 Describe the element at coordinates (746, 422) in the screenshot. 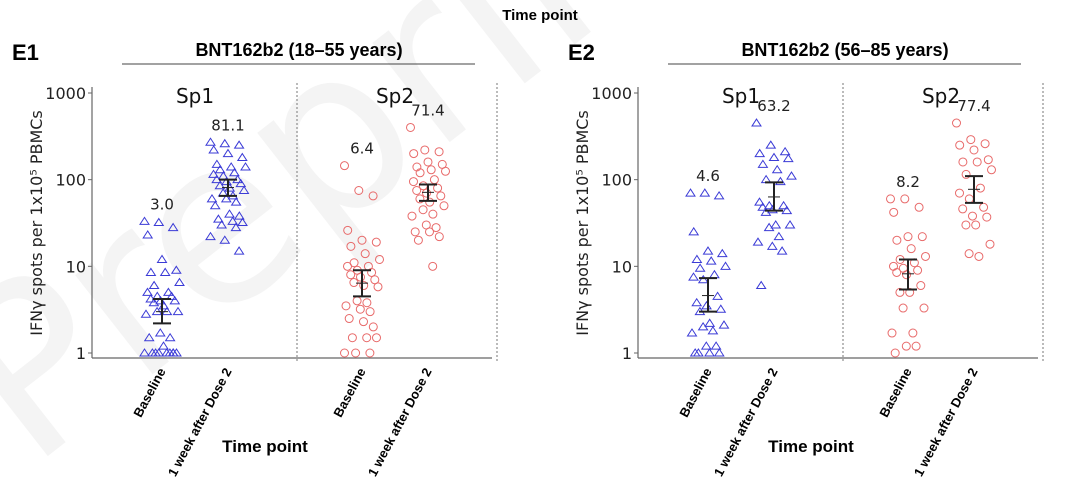

I see `x-tick-label: 1 week after Dose 2` at that location.